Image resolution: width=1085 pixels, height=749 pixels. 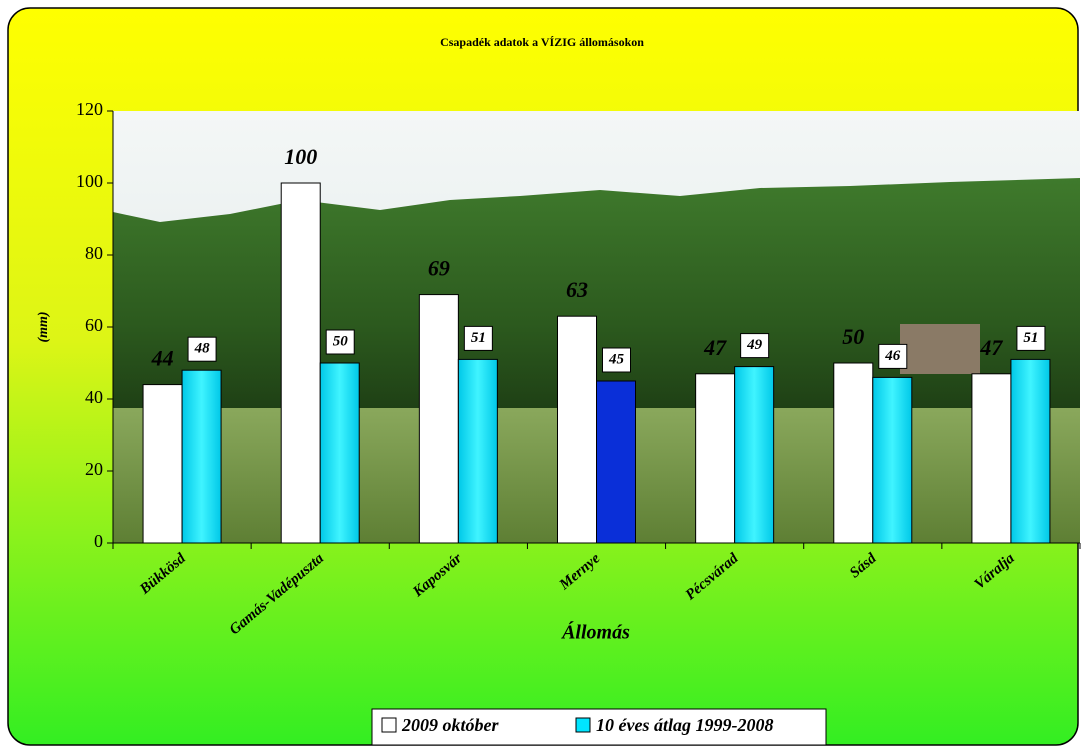 I want to click on legend-label: 2009 október, so click(x=450, y=725).